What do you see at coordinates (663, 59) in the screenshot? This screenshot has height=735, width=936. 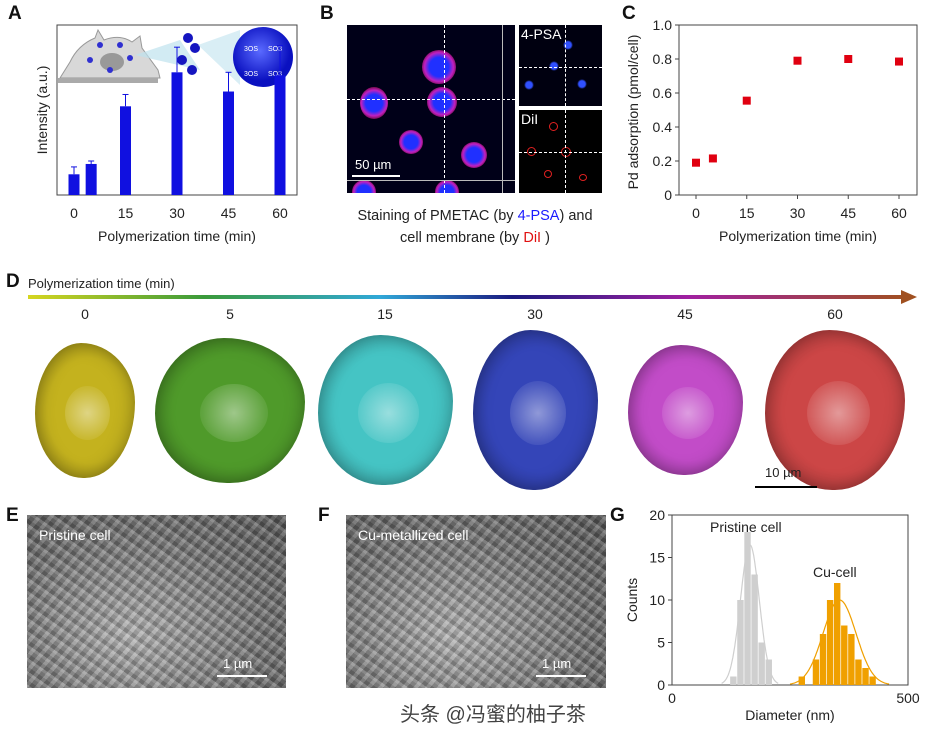 I see `y-tick-label: 0.8` at bounding box center [663, 59].